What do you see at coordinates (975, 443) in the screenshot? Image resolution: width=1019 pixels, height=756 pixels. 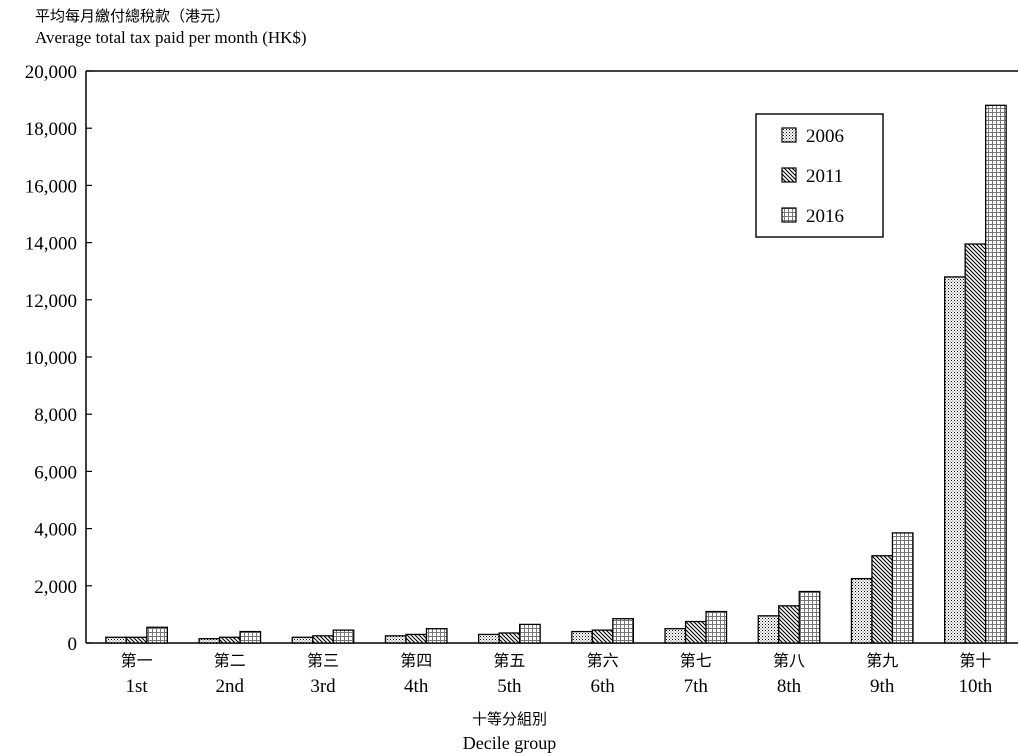 I see `bar-2011-10th` at bounding box center [975, 443].